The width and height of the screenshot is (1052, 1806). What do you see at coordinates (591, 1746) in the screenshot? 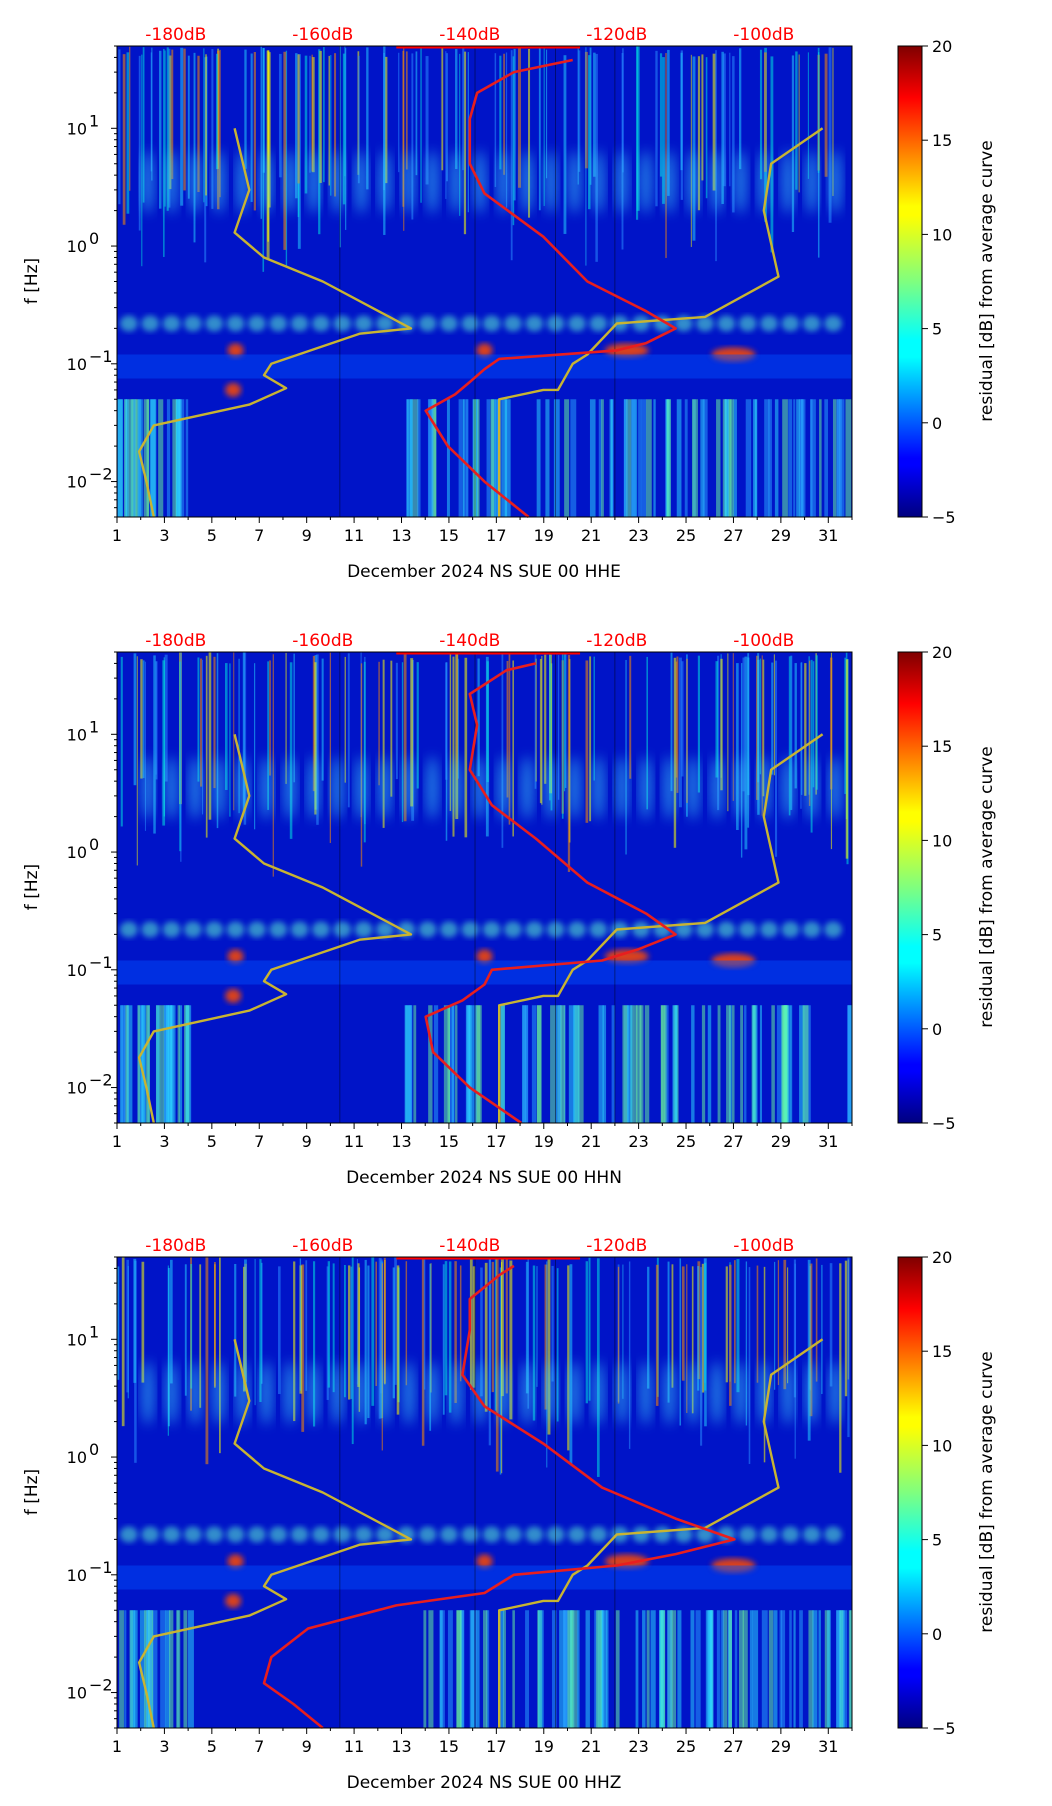
I see `x-tick-label: 21` at bounding box center [591, 1746].